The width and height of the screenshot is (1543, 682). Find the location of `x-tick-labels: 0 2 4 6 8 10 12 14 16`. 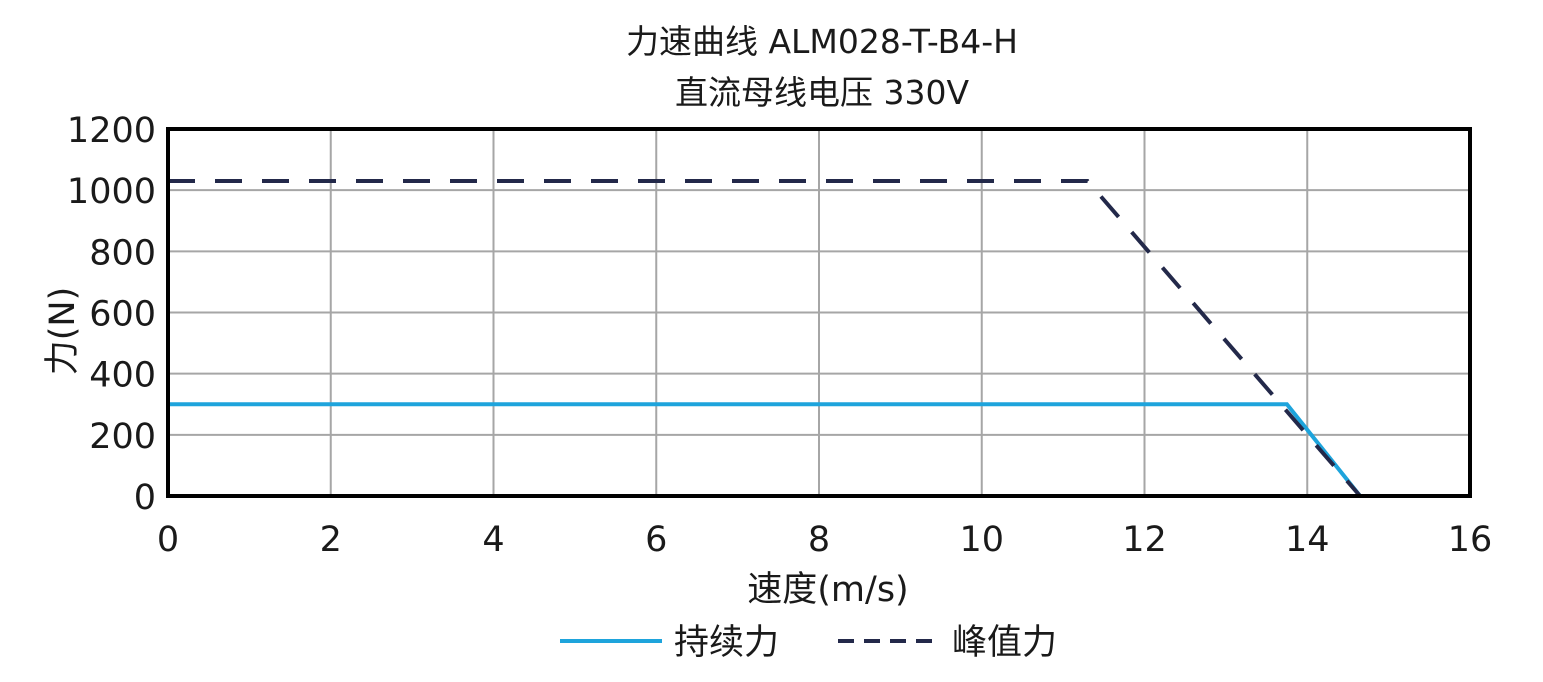

x-tick-labels: 0 2 4 6 8 10 12 14 16 is located at coordinates (824, 540).